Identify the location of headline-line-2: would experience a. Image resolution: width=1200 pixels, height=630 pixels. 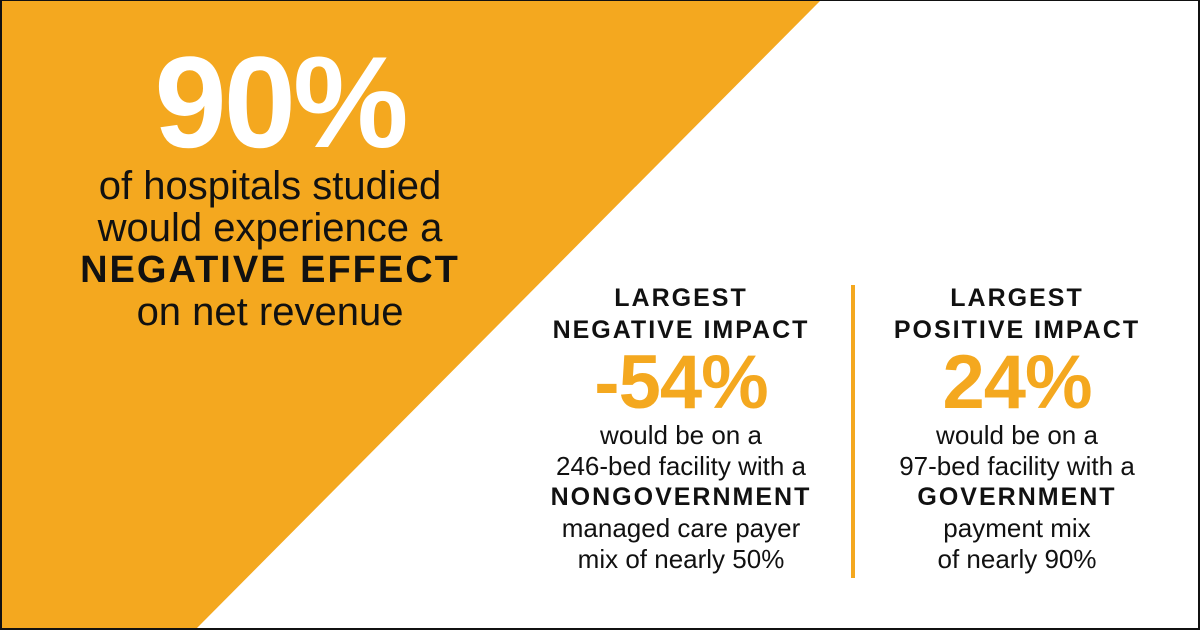
(270, 228).